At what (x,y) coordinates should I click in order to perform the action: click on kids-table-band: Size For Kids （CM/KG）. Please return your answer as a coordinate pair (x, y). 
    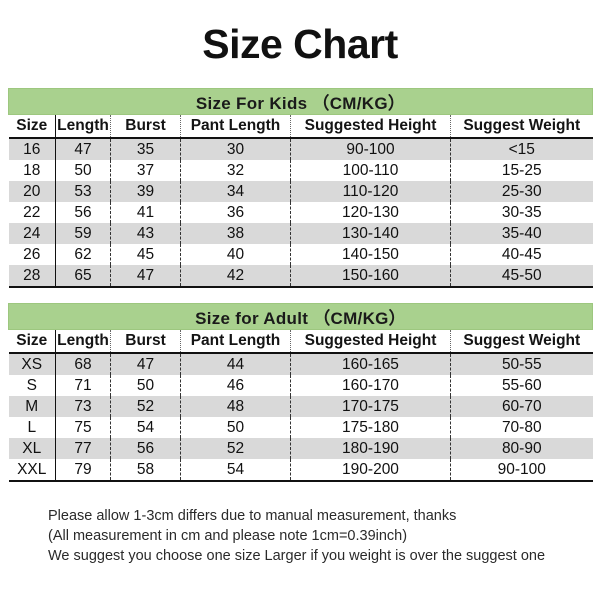
    Looking at the image, I should click on (300, 101).